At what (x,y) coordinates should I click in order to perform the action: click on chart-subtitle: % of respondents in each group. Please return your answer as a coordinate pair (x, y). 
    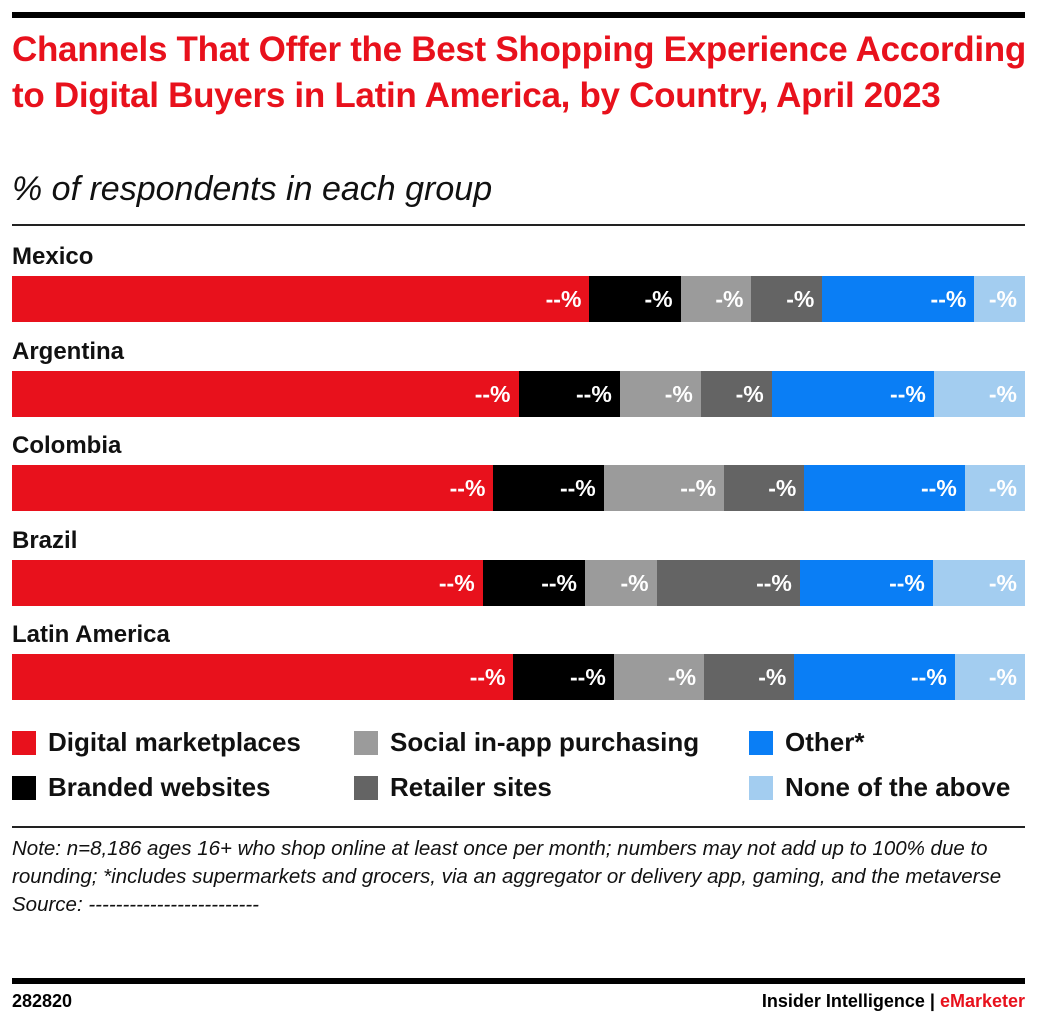
    Looking at the image, I should click on (252, 189).